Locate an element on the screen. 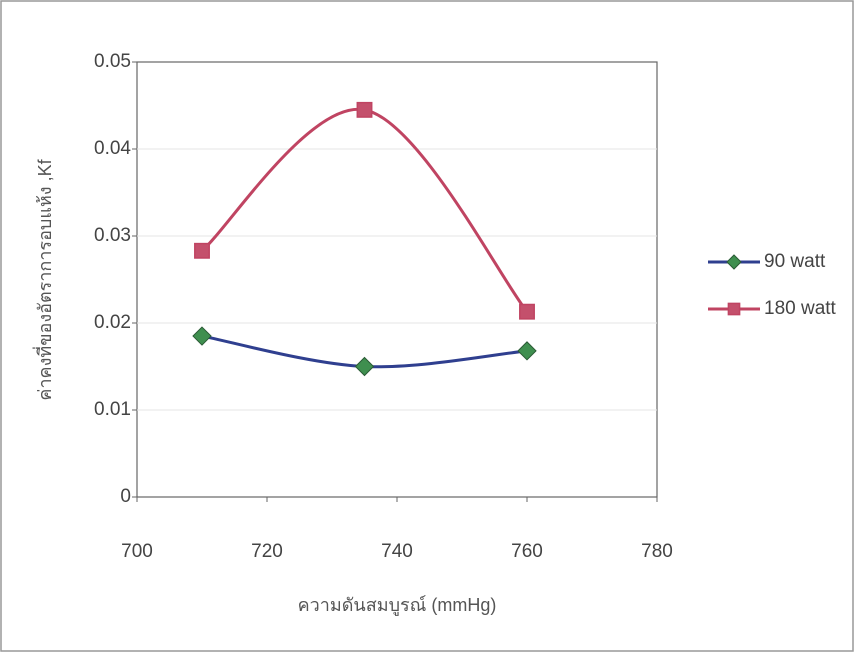 The height and width of the screenshot is (652, 854). x-tick-label: 780 is located at coordinates (657, 551).